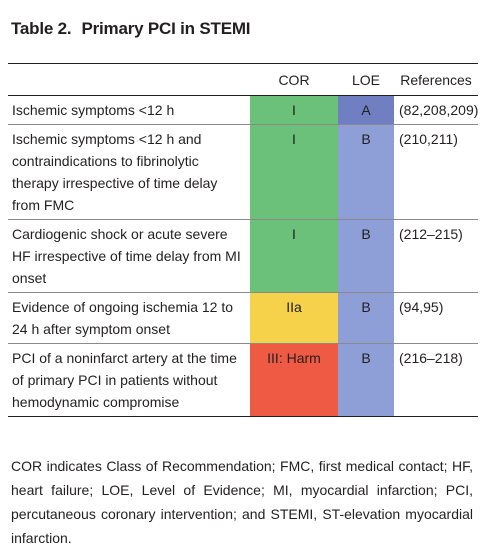 The height and width of the screenshot is (550, 487). I want to click on table-row: Ischemic symptoms <12 h I A (82,208,209), so click(243, 110).